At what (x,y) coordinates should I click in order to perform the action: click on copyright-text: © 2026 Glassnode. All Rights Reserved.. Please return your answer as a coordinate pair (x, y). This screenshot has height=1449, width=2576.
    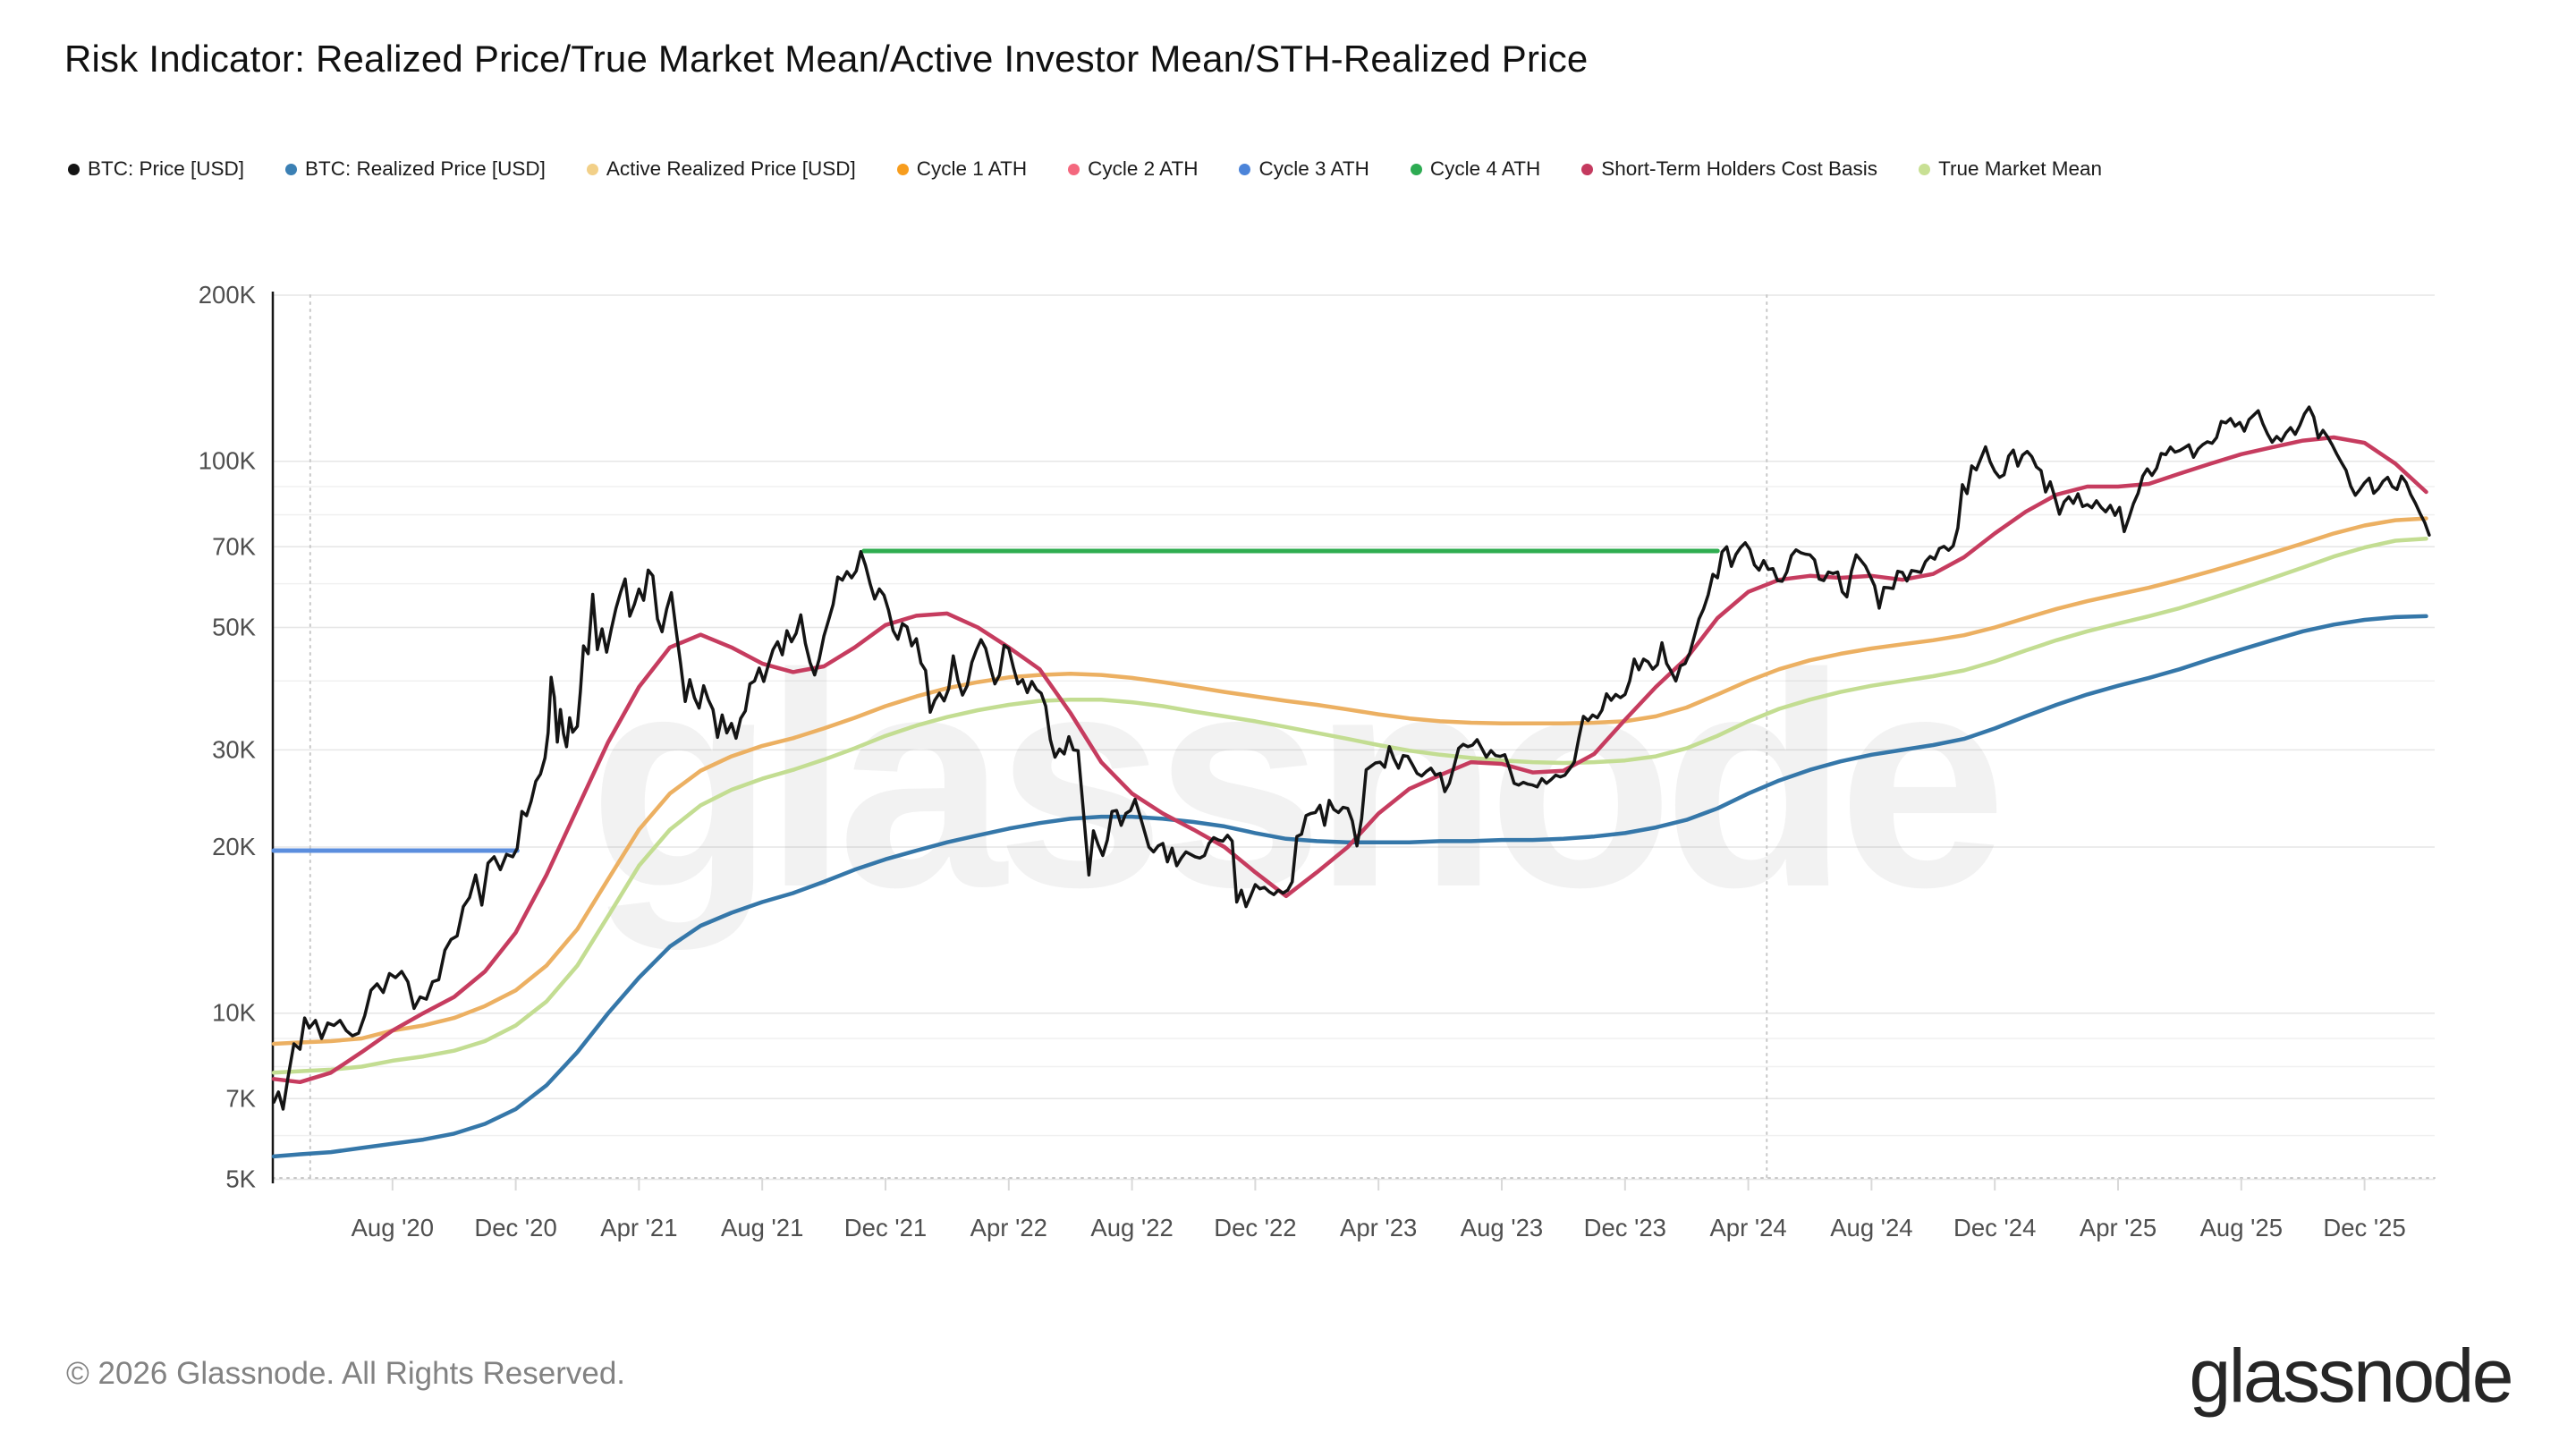
    Looking at the image, I should click on (346, 1373).